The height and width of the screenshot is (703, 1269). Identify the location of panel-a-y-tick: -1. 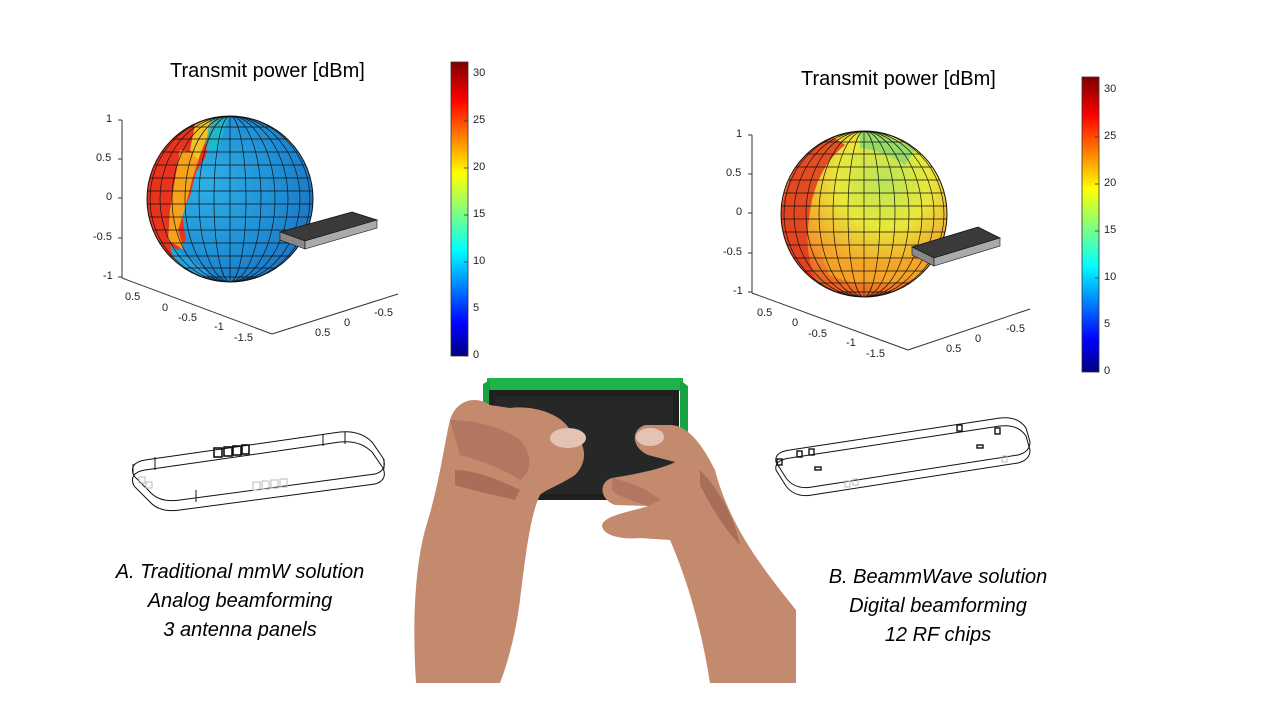
(219, 327).